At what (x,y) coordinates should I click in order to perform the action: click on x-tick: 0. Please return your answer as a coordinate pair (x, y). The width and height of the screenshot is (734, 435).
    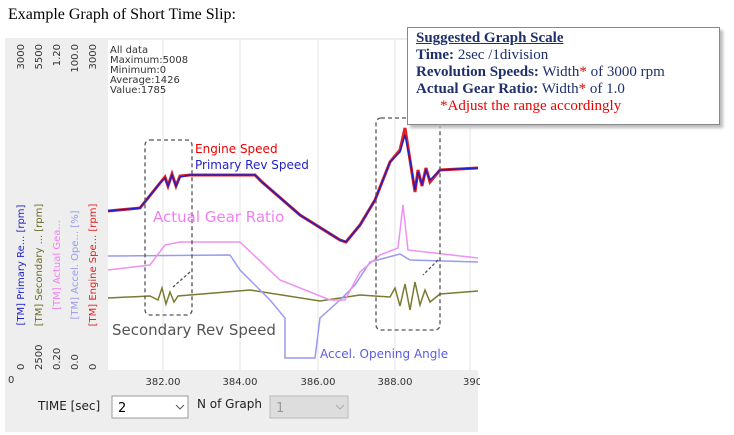
    Looking at the image, I should click on (11, 380).